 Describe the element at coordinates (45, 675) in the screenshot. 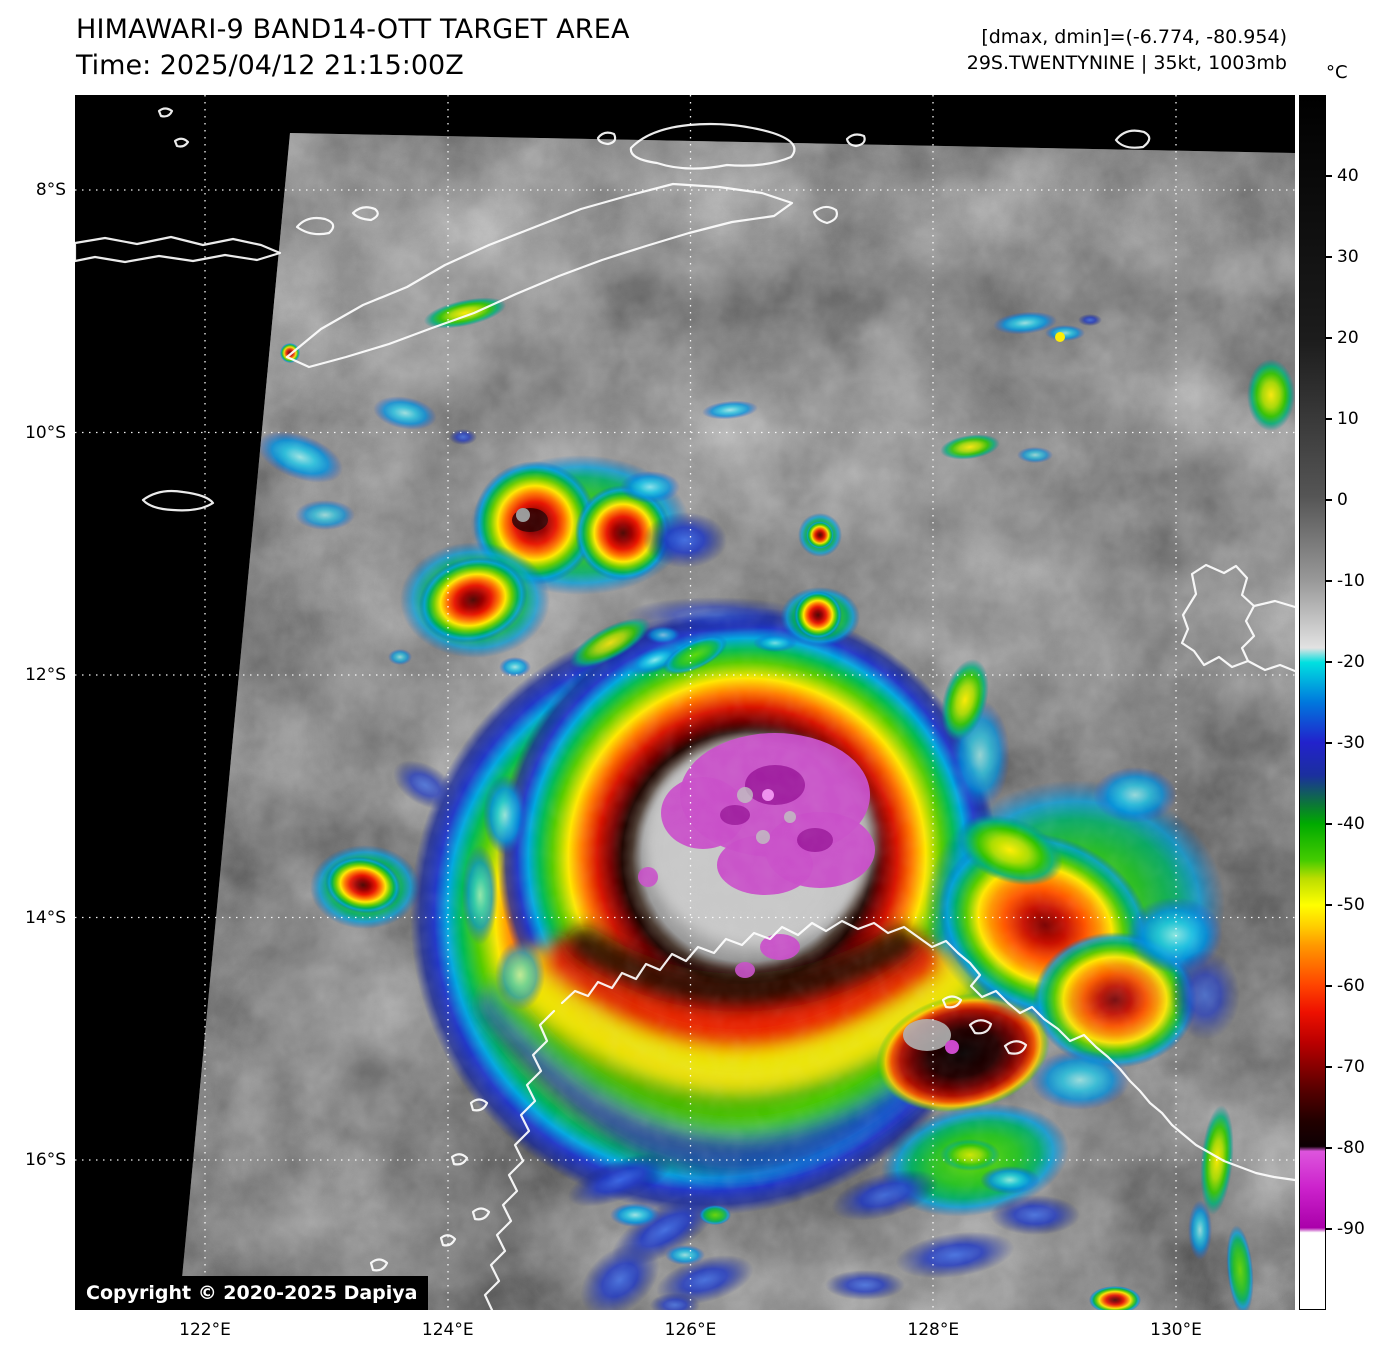

I see `lat-tick-label: 12°S` at that location.